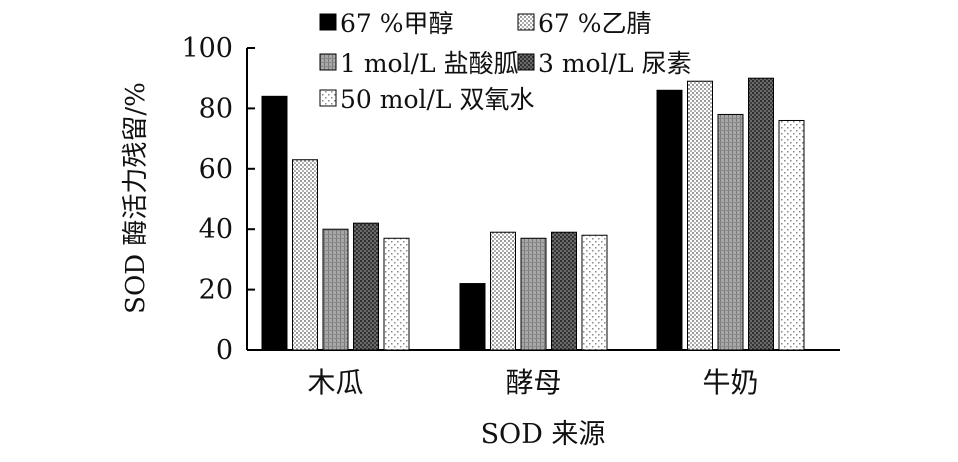  I want to click on y-axis-title: SOD 酶活力残留/%, so click(136, 198).